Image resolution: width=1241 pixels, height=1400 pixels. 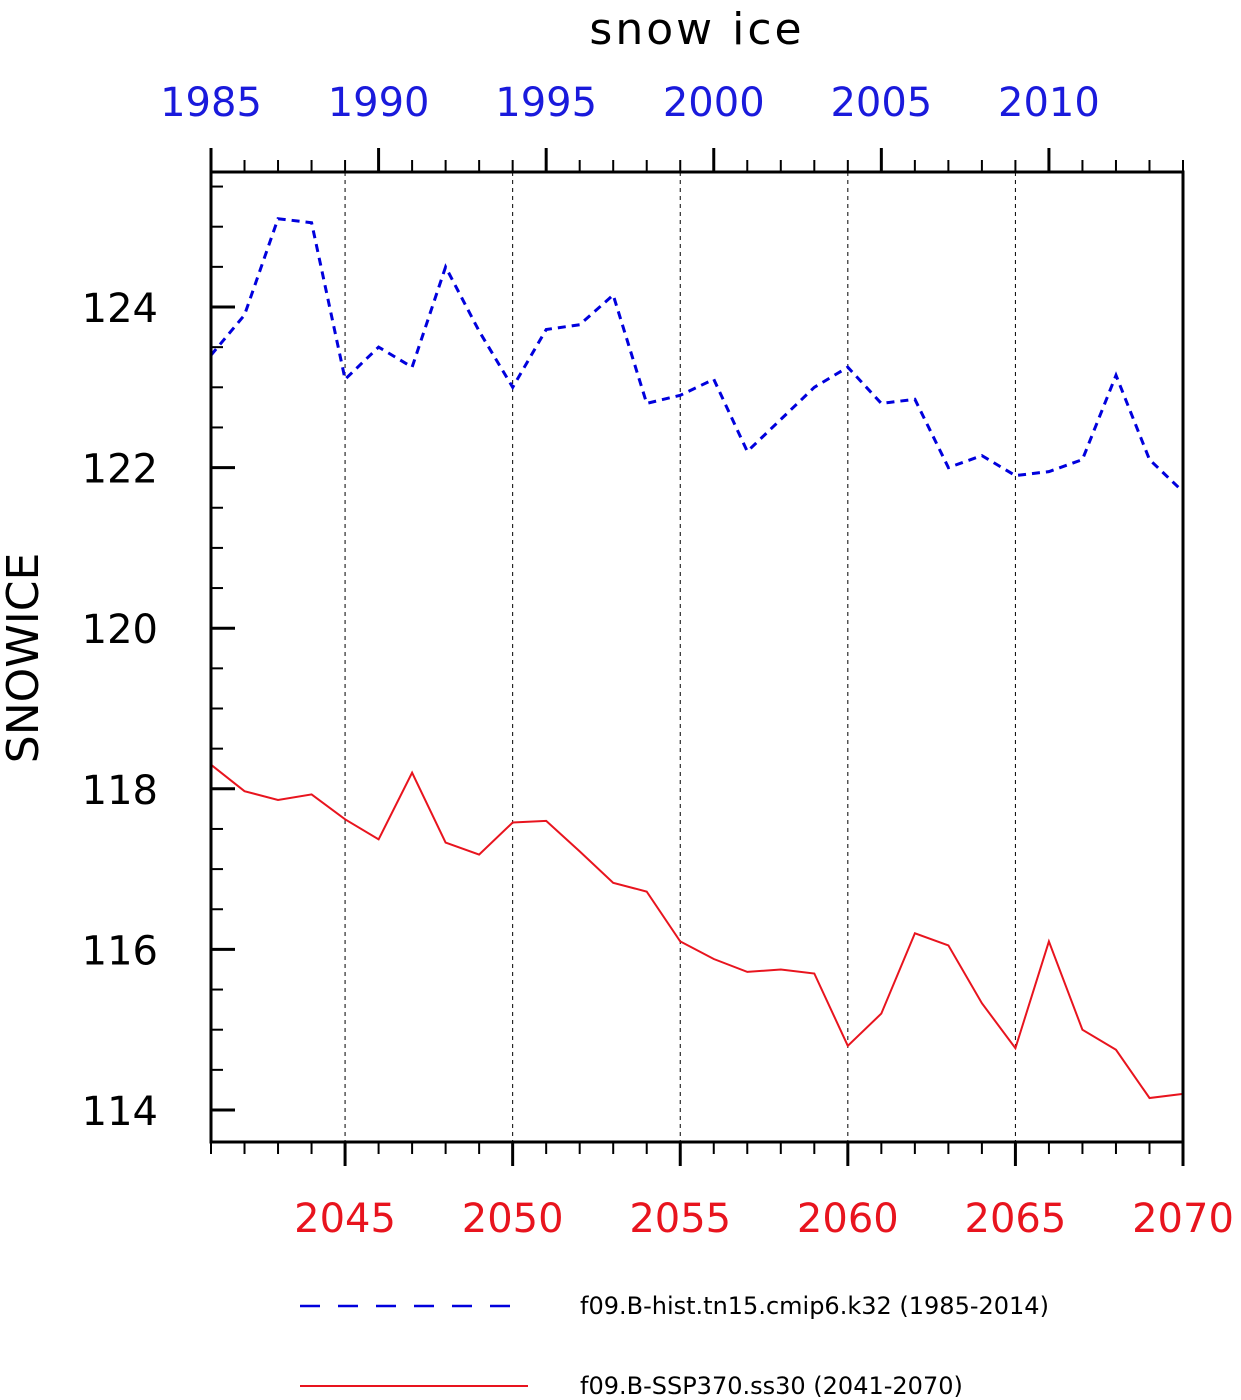 I want to click on series-0-point-1986, so click(x=245, y=315).